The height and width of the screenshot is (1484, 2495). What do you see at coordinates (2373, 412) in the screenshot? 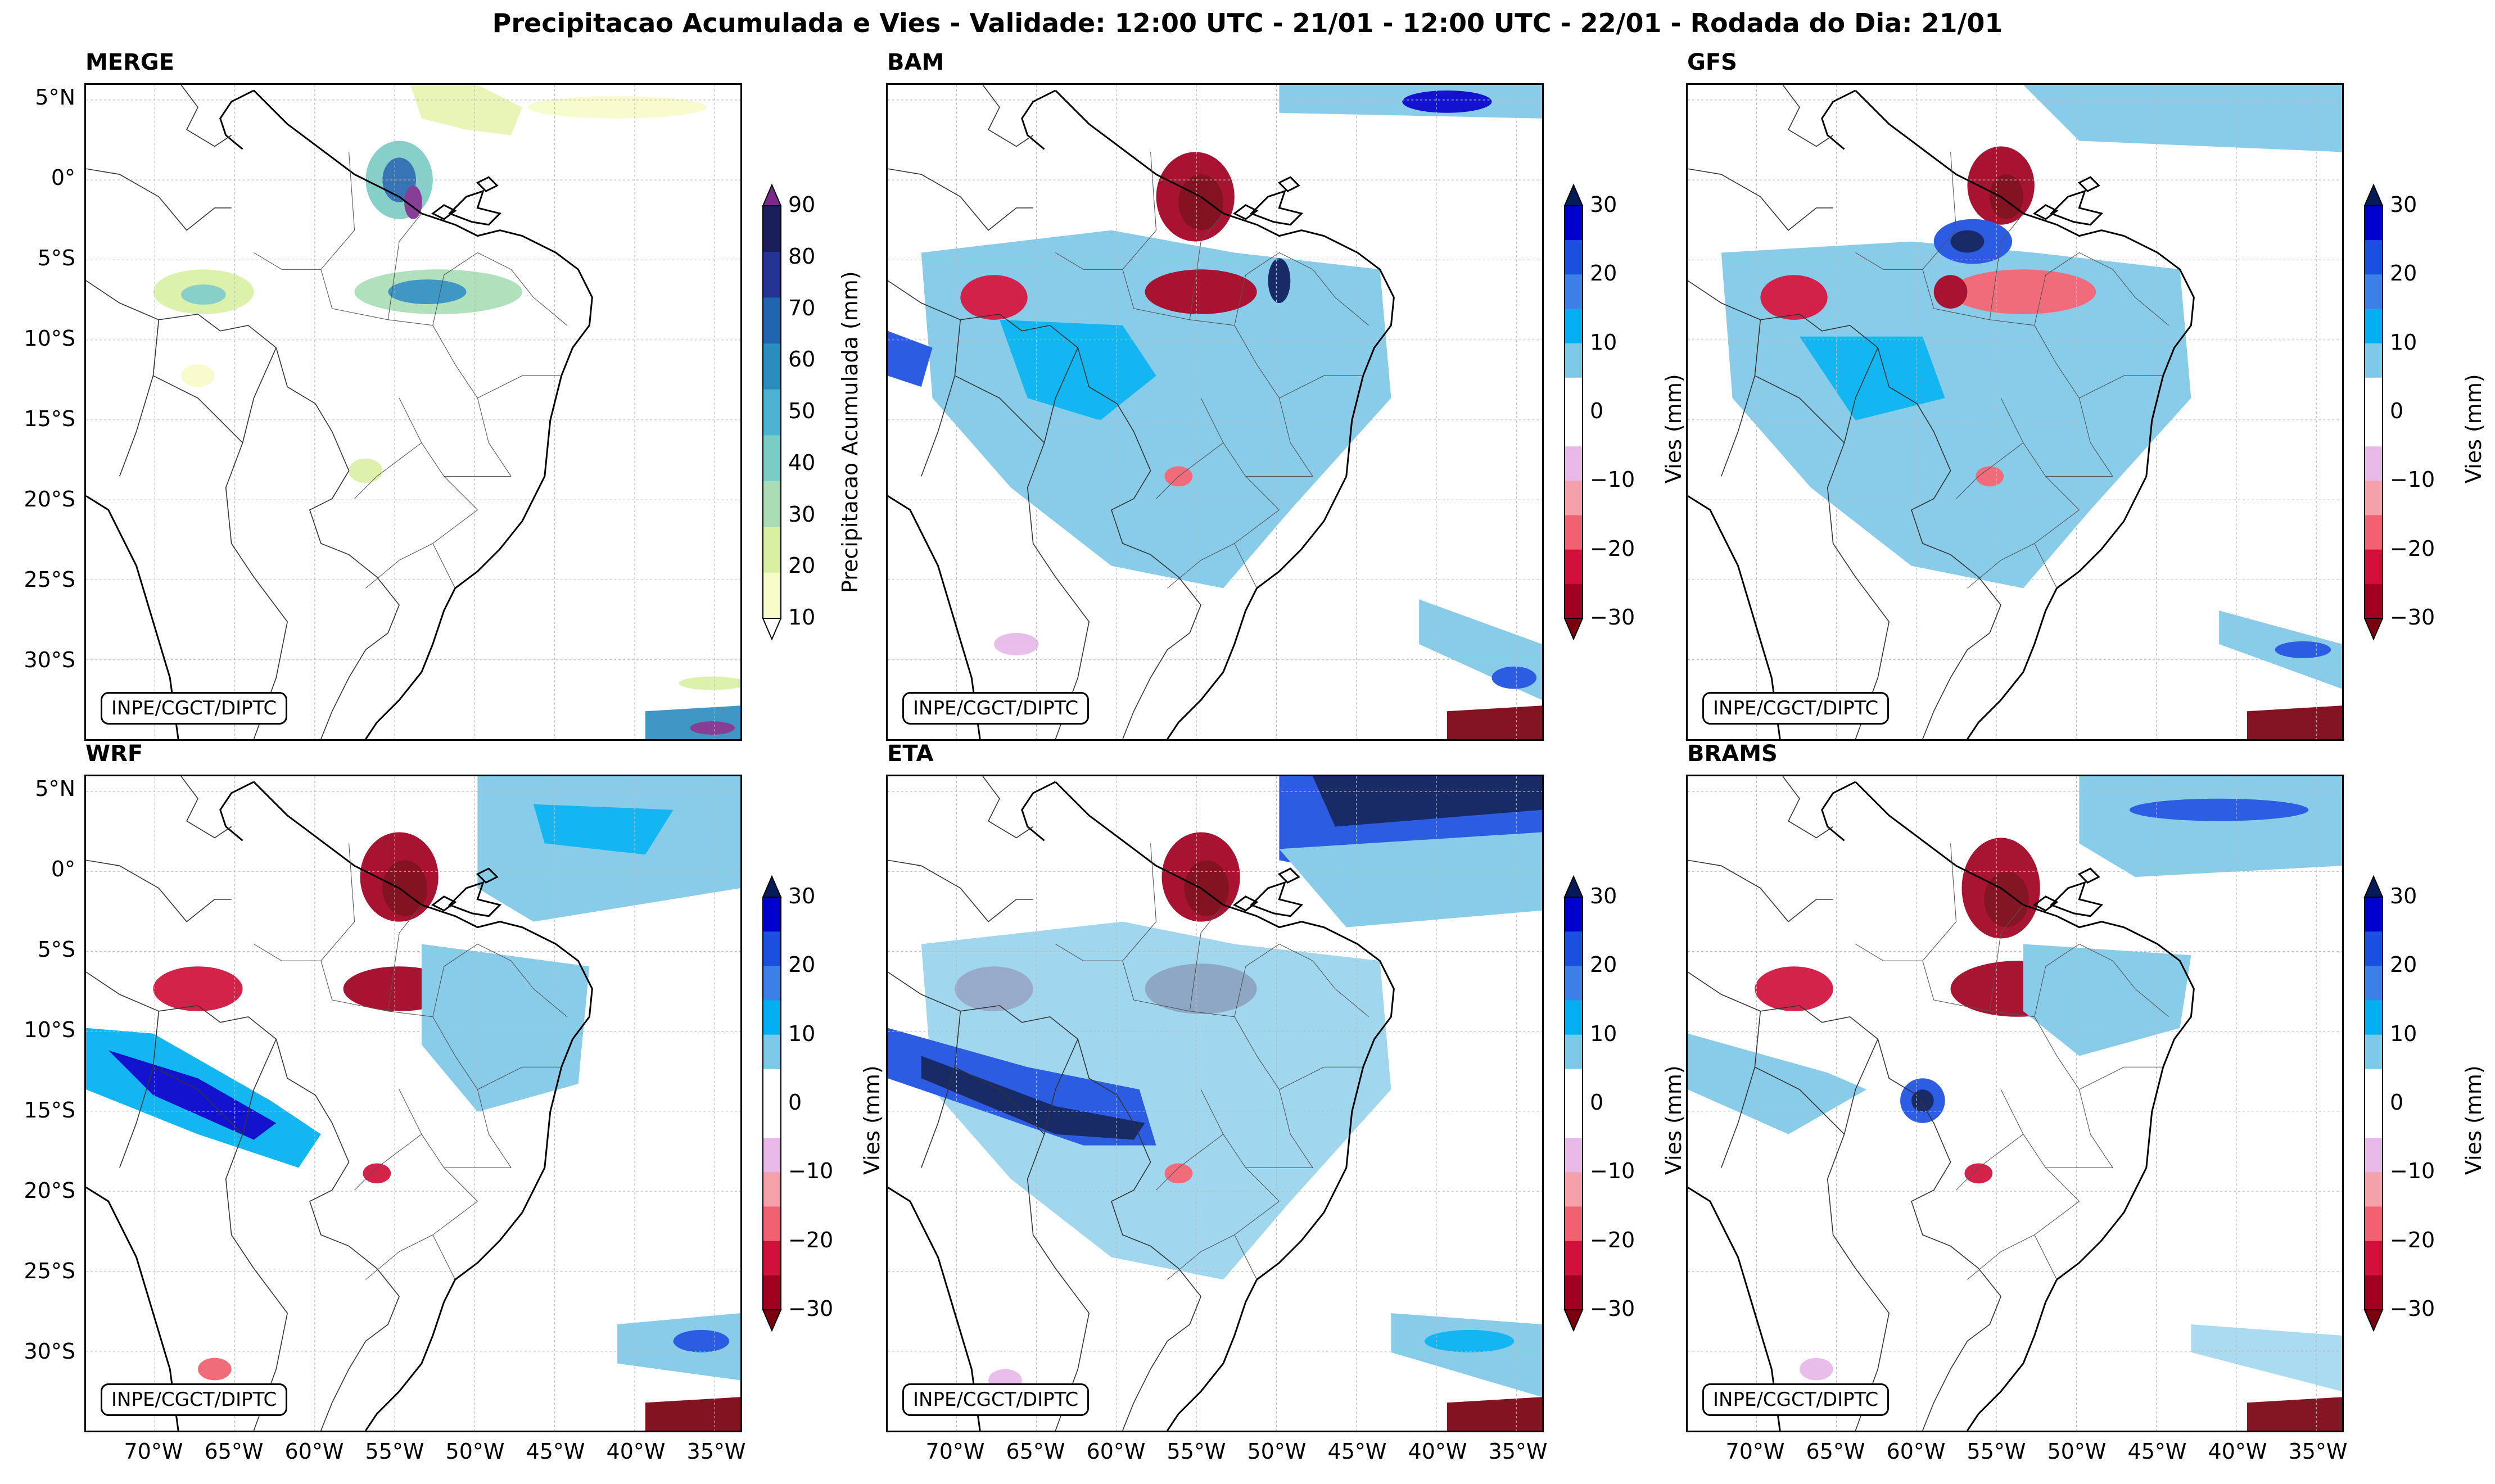
I see `bias-colorbar-gfs` at bounding box center [2373, 412].